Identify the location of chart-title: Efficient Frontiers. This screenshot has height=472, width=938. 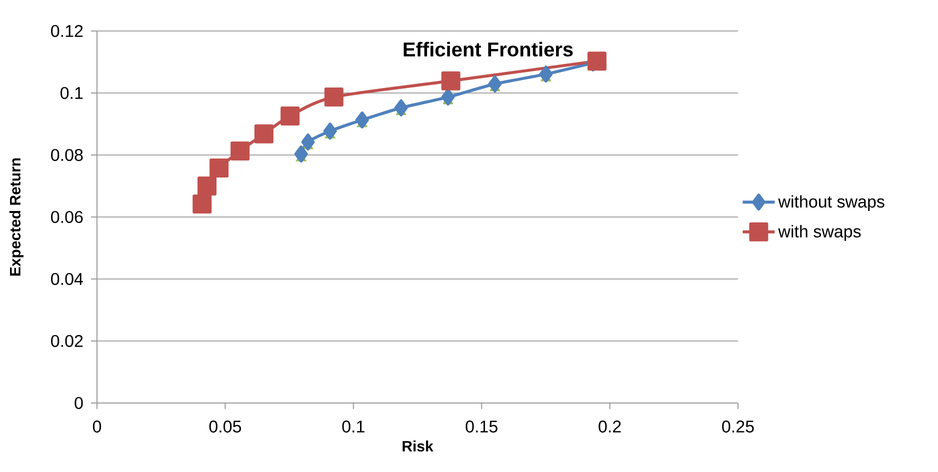
(488, 49).